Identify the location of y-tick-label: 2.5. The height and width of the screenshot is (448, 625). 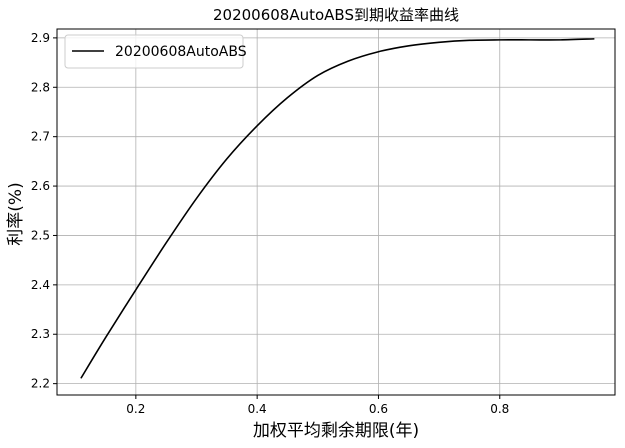
(40, 235).